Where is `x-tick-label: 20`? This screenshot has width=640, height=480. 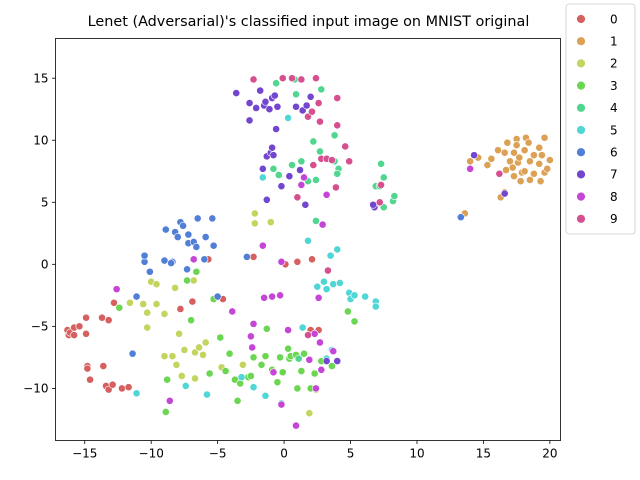 x-tick-label: 20 is located at coordinates (549, 454).